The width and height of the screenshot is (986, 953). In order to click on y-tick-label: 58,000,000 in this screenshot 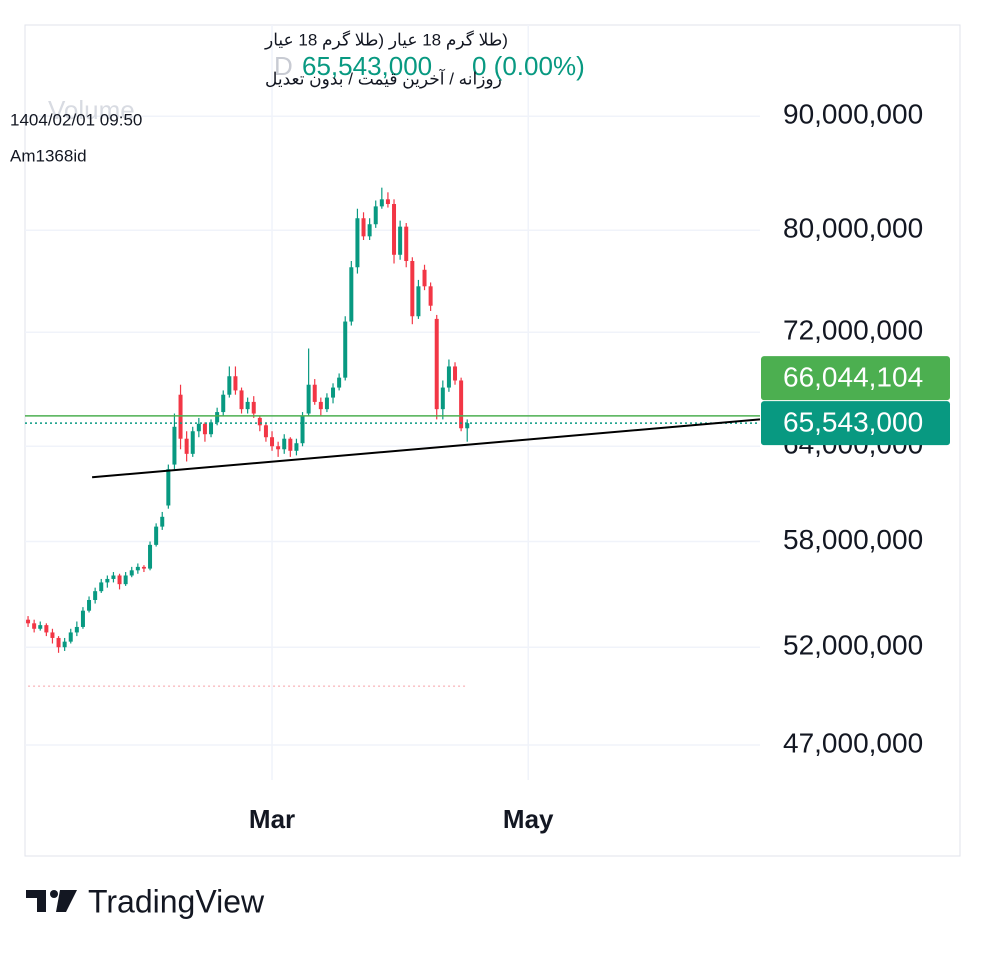, I will do `click(853, 539)`.